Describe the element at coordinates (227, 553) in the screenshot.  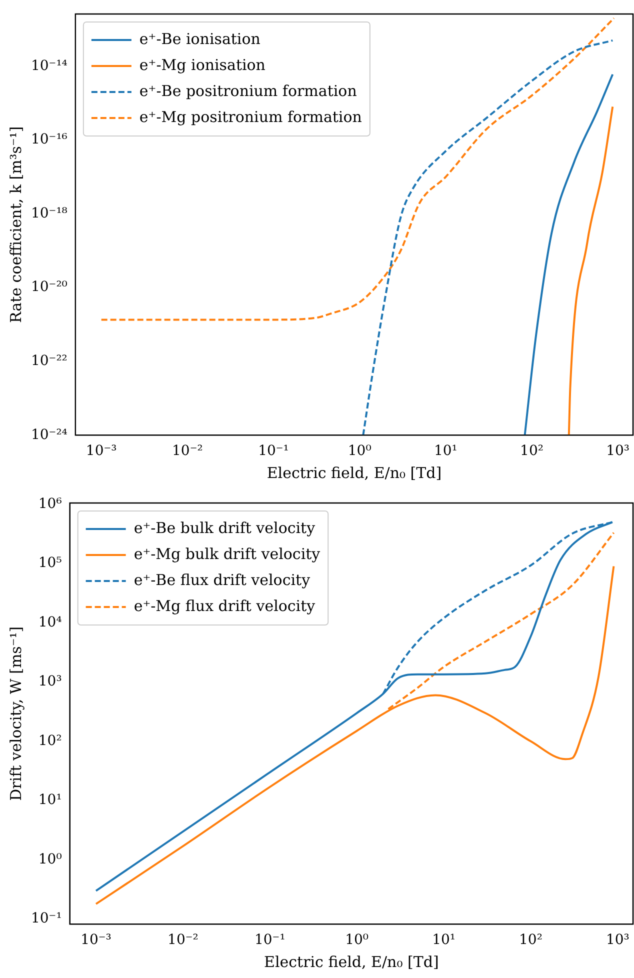
I see `legend-label: e⁺-Mg bulk drift velocity` at that location.